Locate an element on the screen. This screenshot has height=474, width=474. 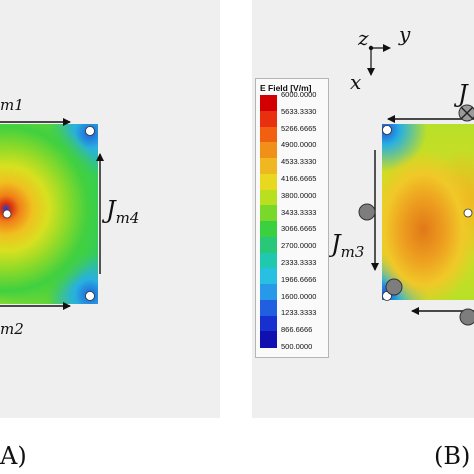
label-jm1: m1 is located at coordinates (12, 105).